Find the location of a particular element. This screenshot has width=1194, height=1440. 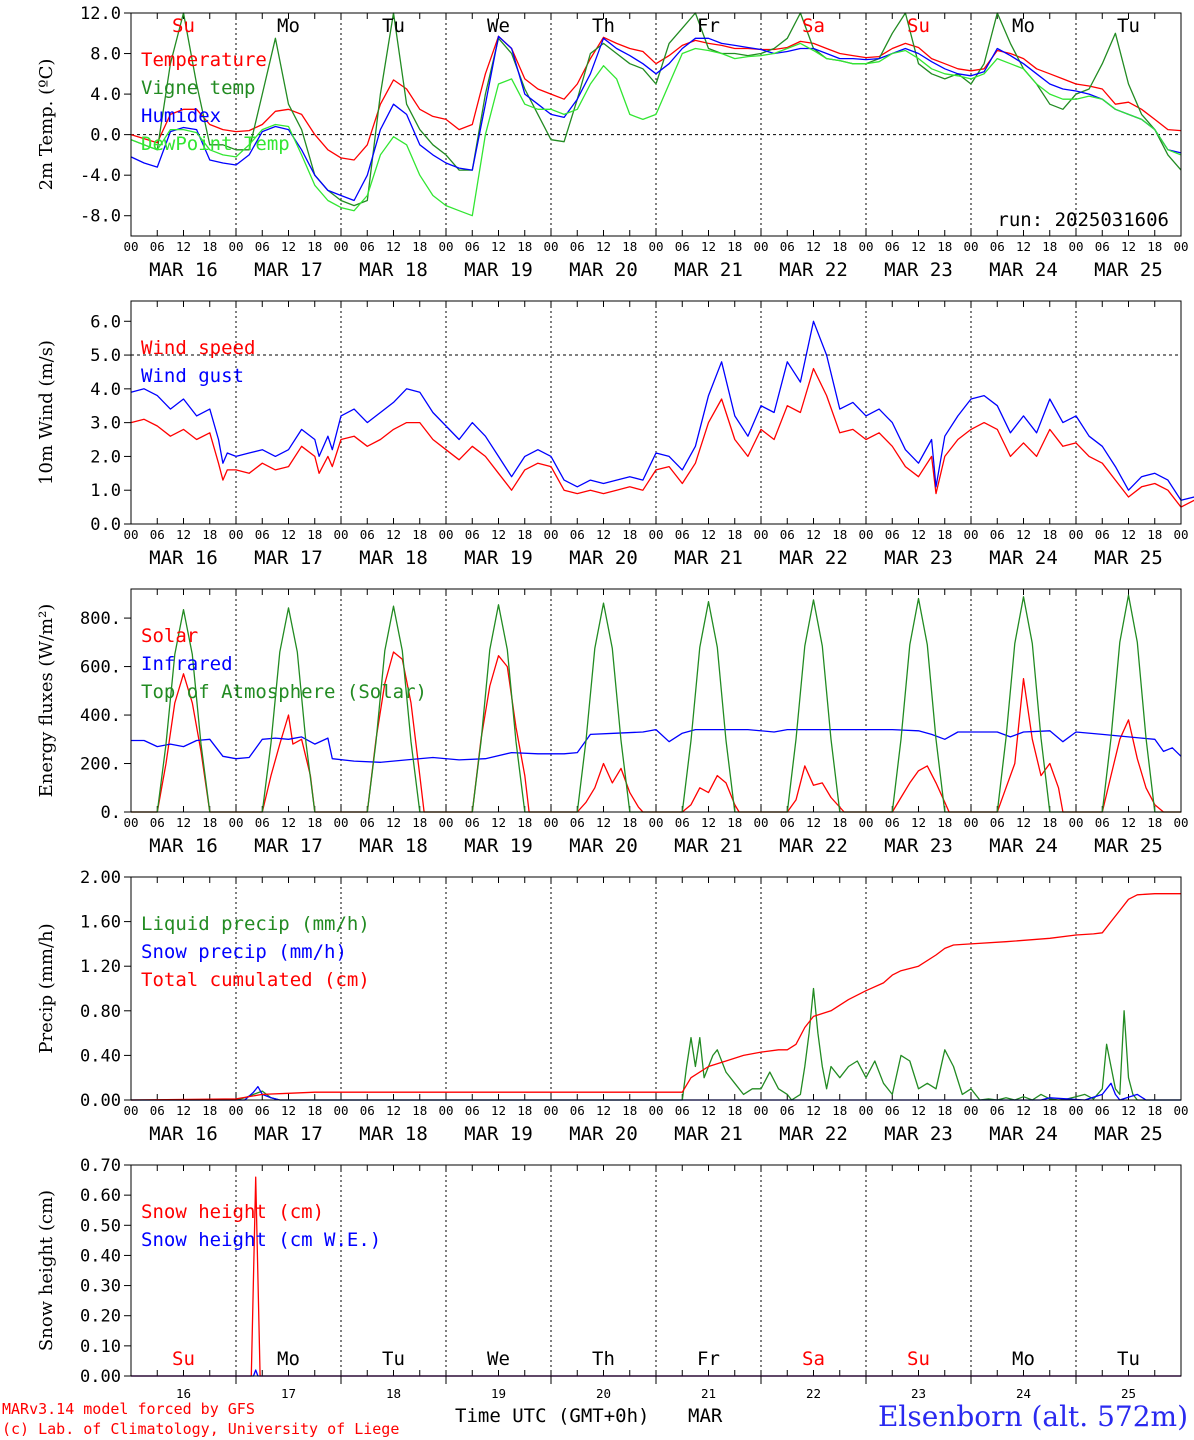

y-tick-label: 4.0 is located at coordinates (105, 390).